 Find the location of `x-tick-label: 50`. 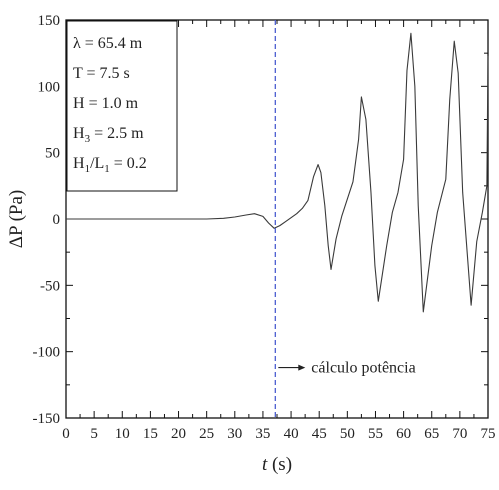

x-tick-label: 50 is located at coordinates (347, 434).